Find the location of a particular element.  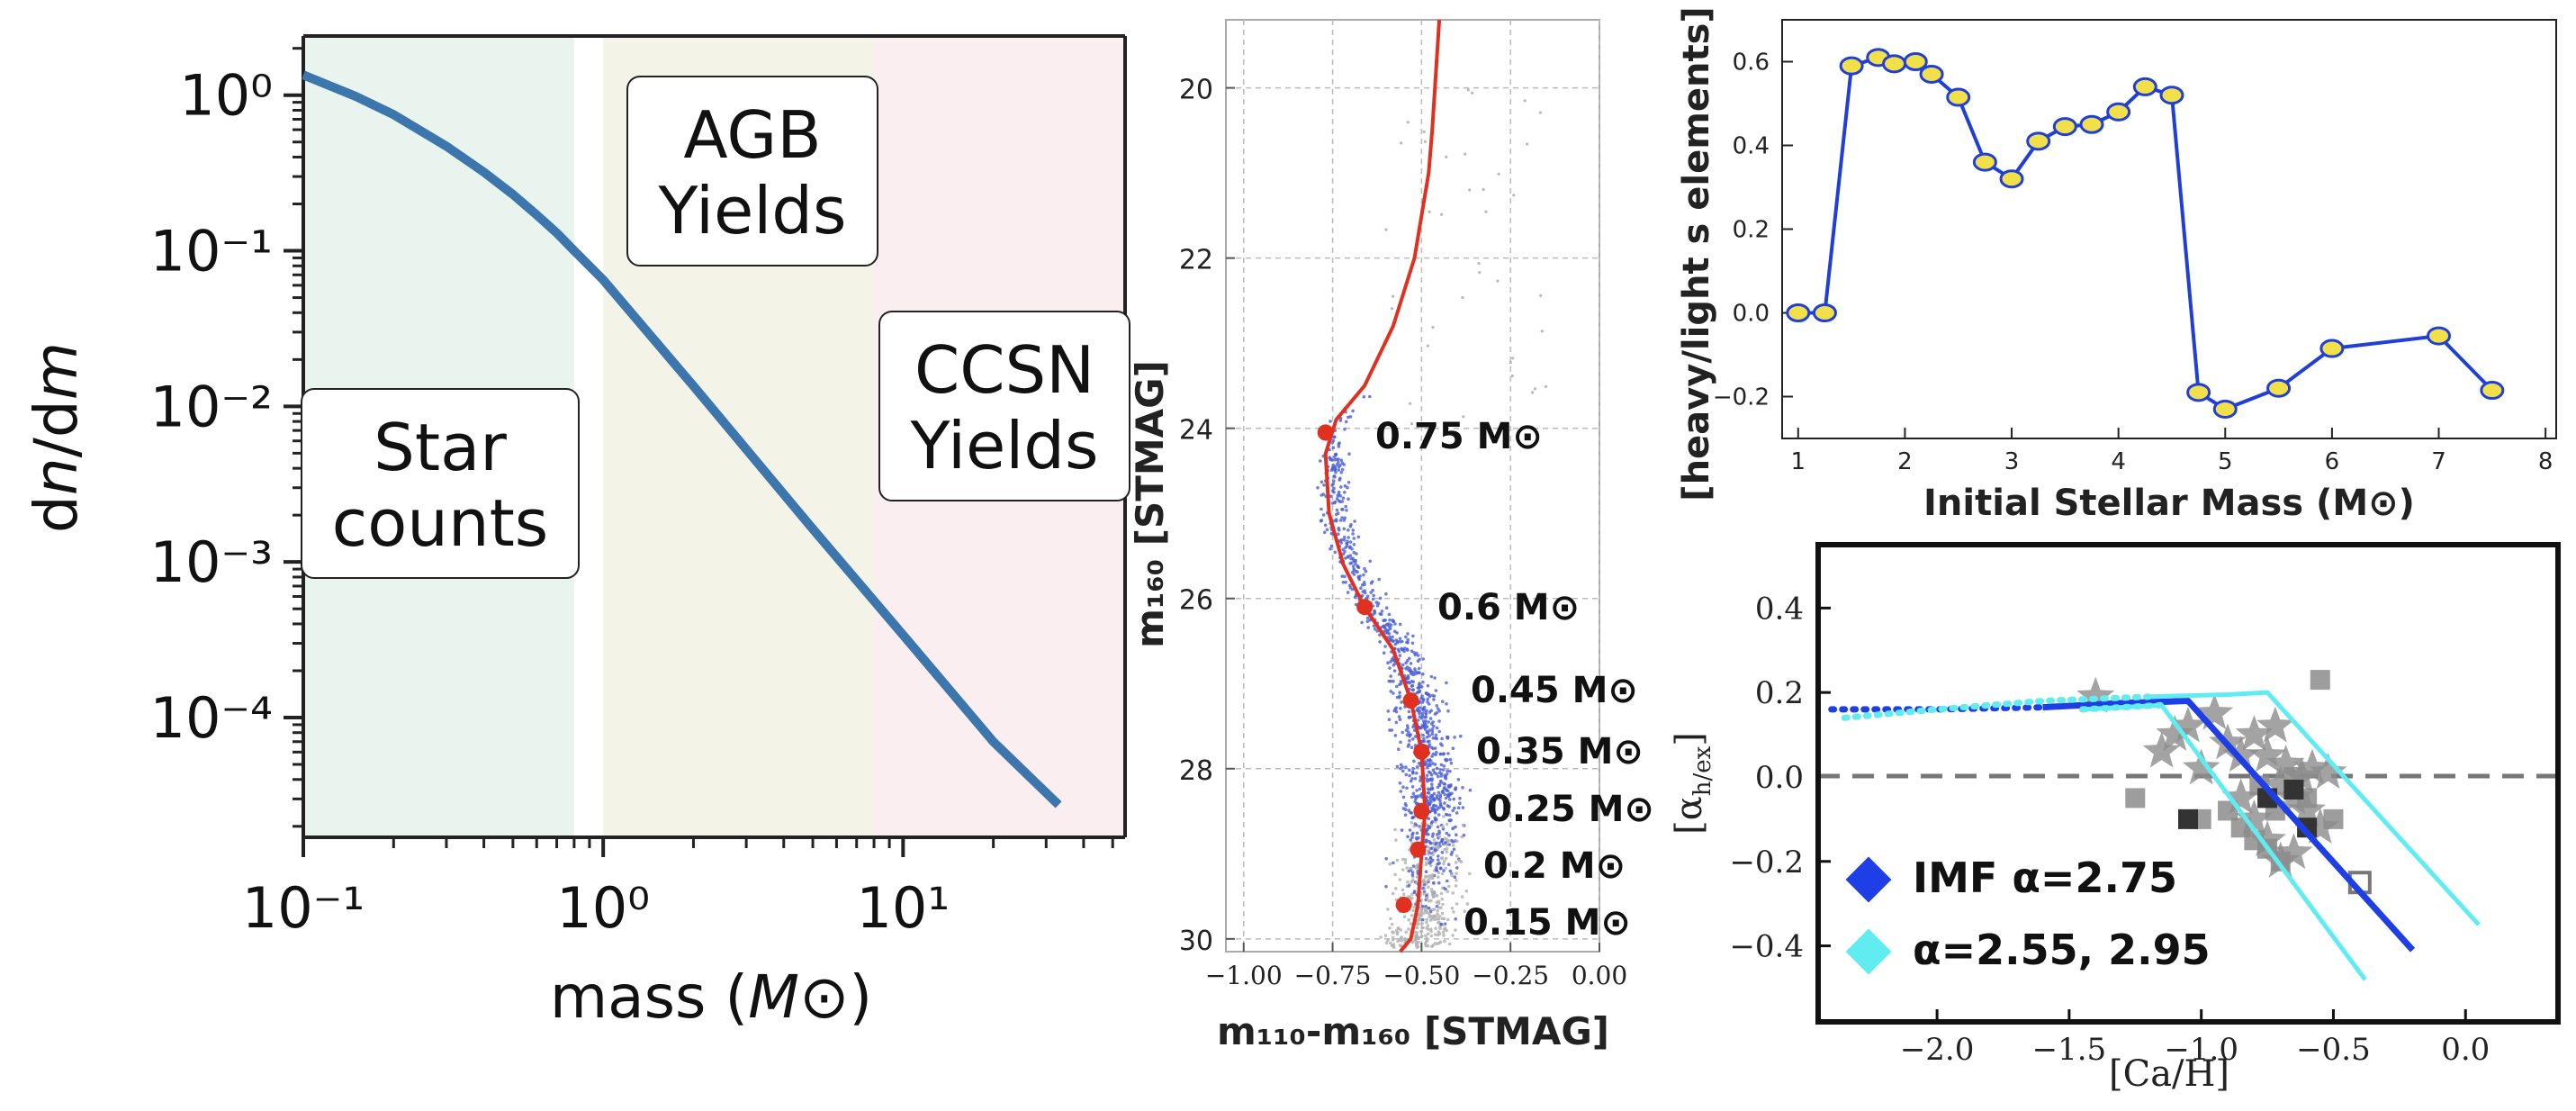

region-label-3: CCSN Yields is located at coordinates (1004, 407).